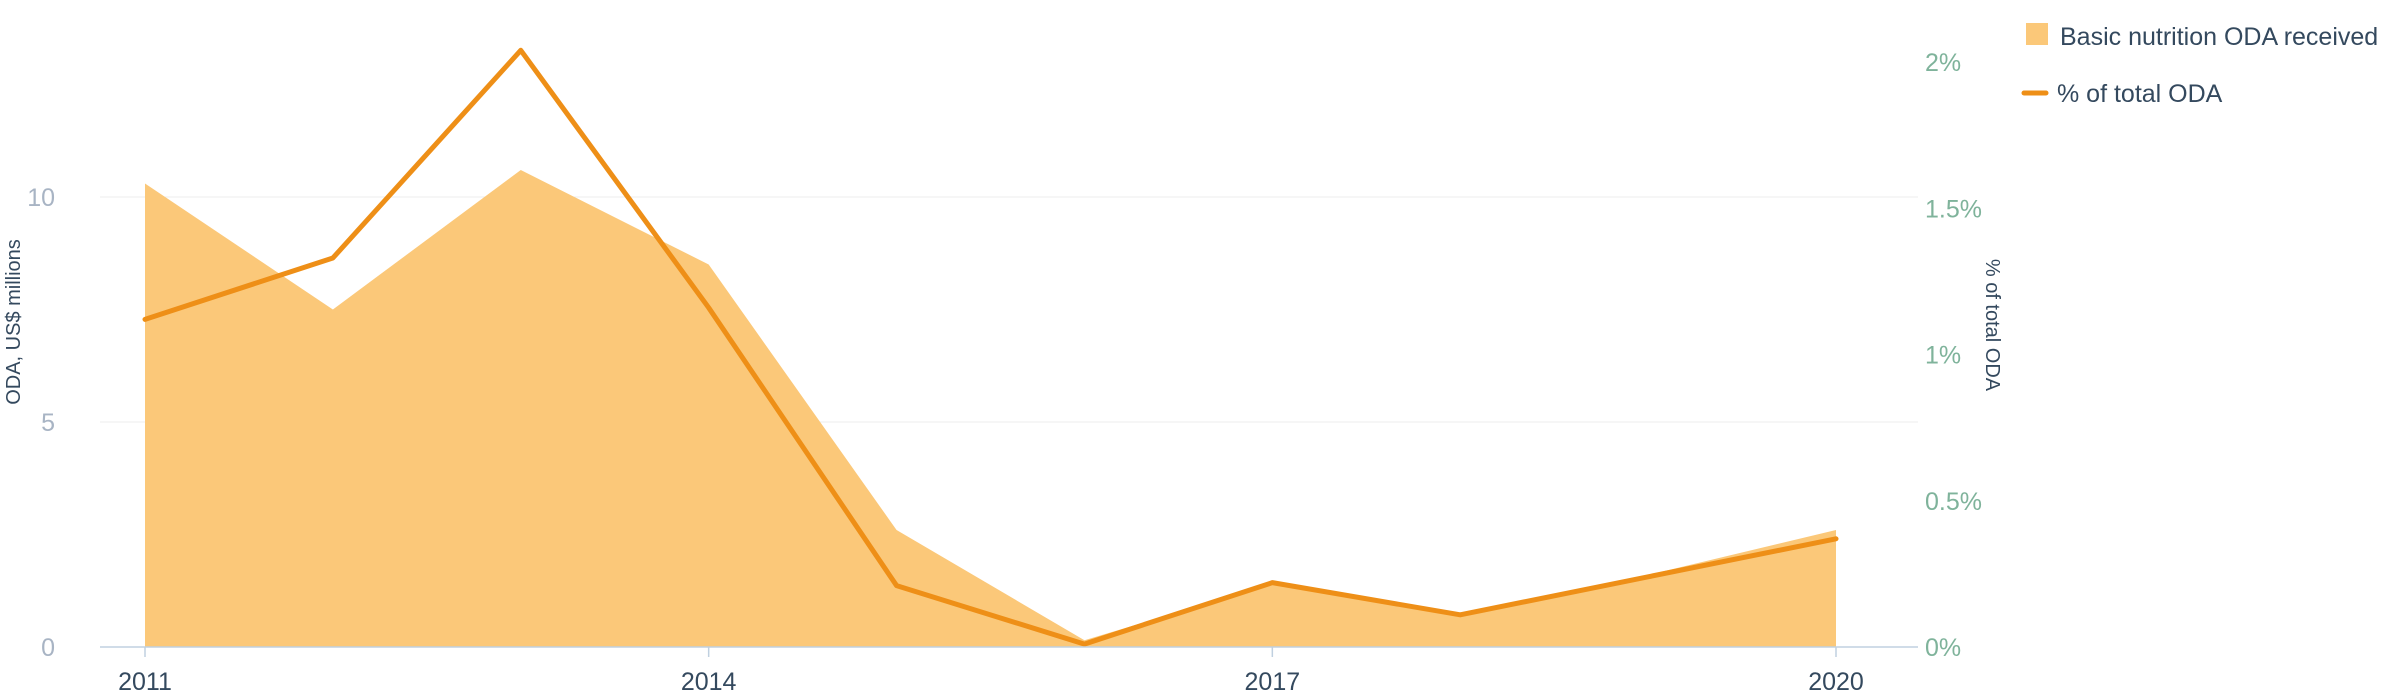  Describe the element at coordinates (14, 322) in the screenshot. I see `y-axis-left-title: ODA, US$ millions` at that location.